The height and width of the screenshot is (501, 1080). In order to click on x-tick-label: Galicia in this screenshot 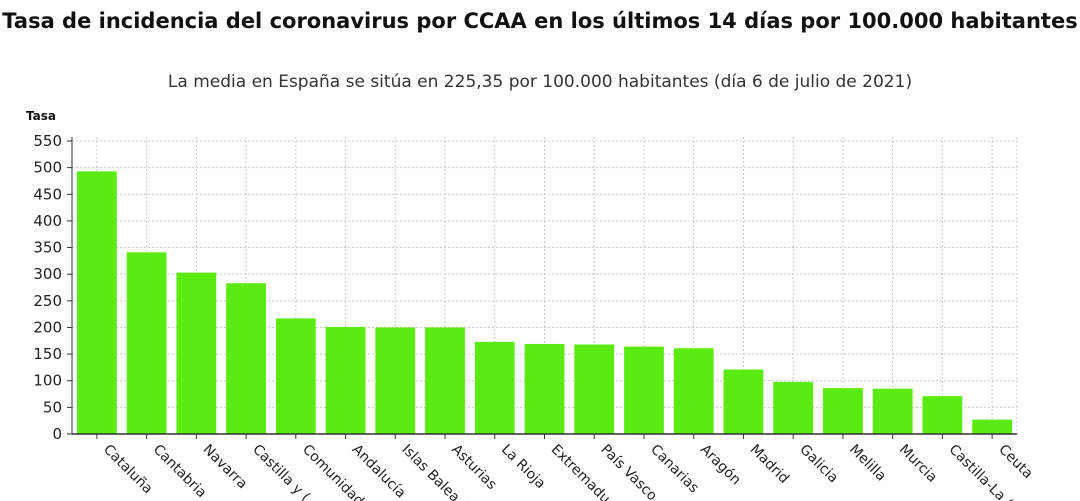, I will do `click(818, 464)`.